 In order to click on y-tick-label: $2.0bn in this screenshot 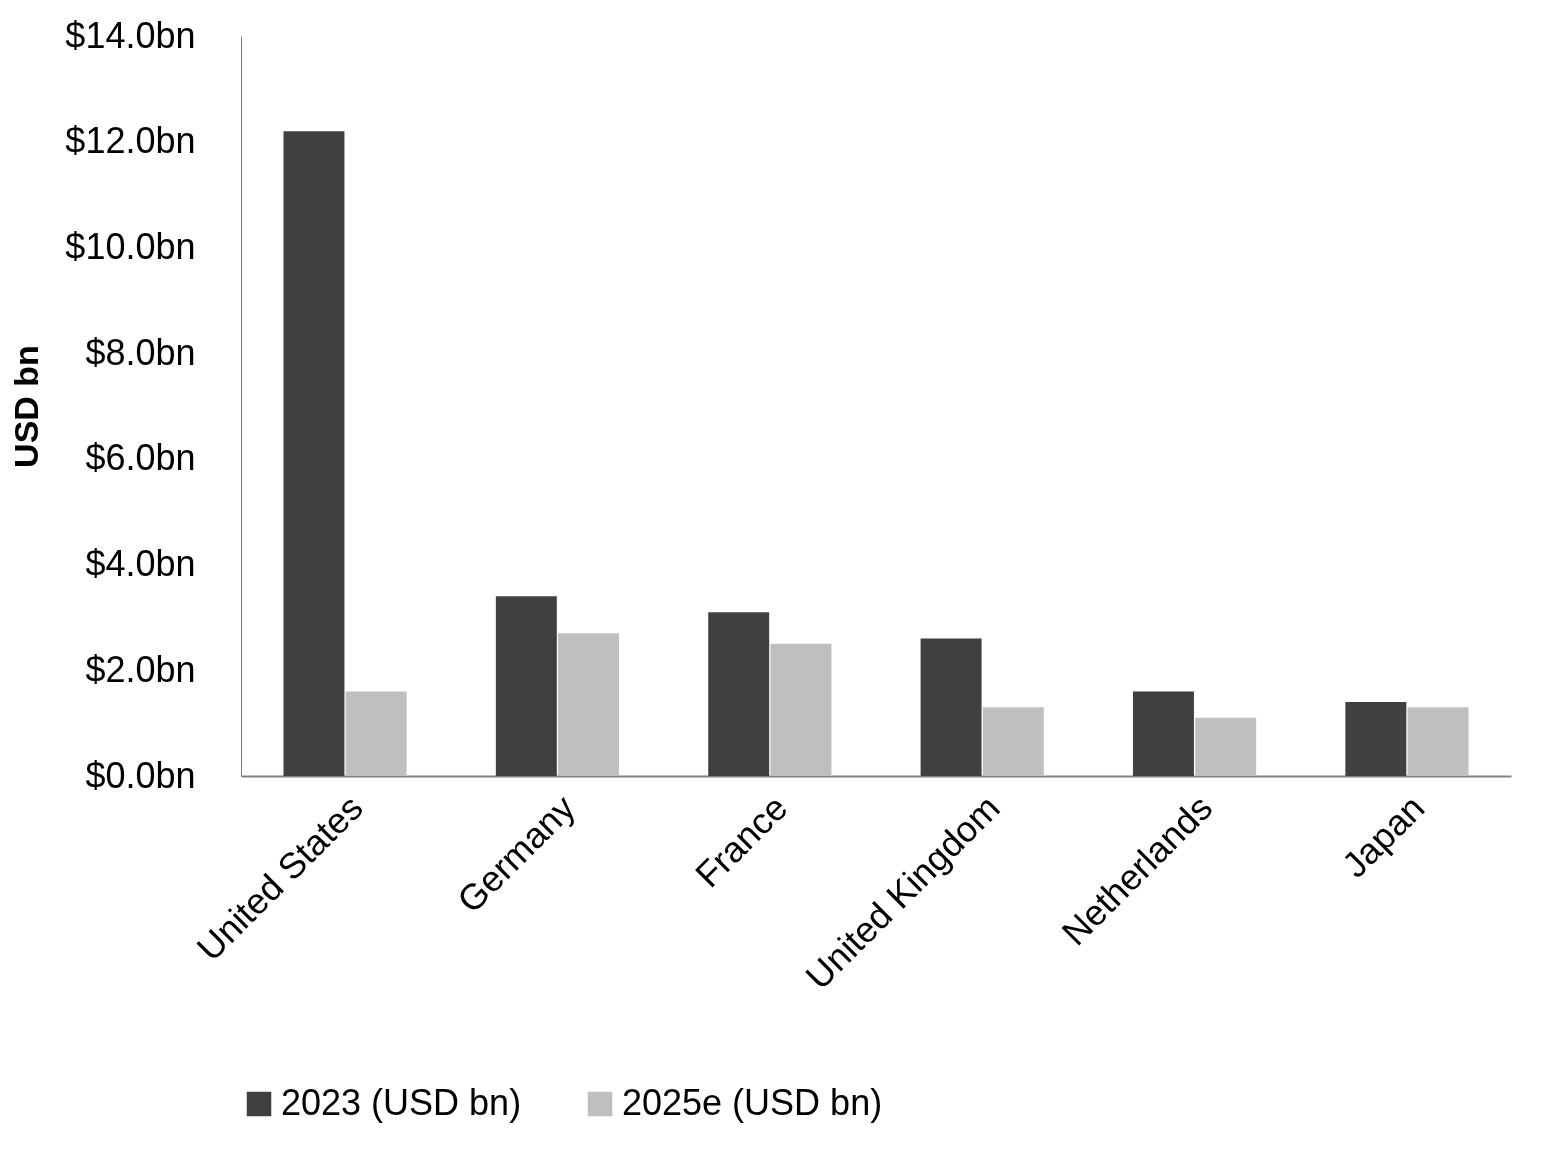, I will do `click(140, 669)`.